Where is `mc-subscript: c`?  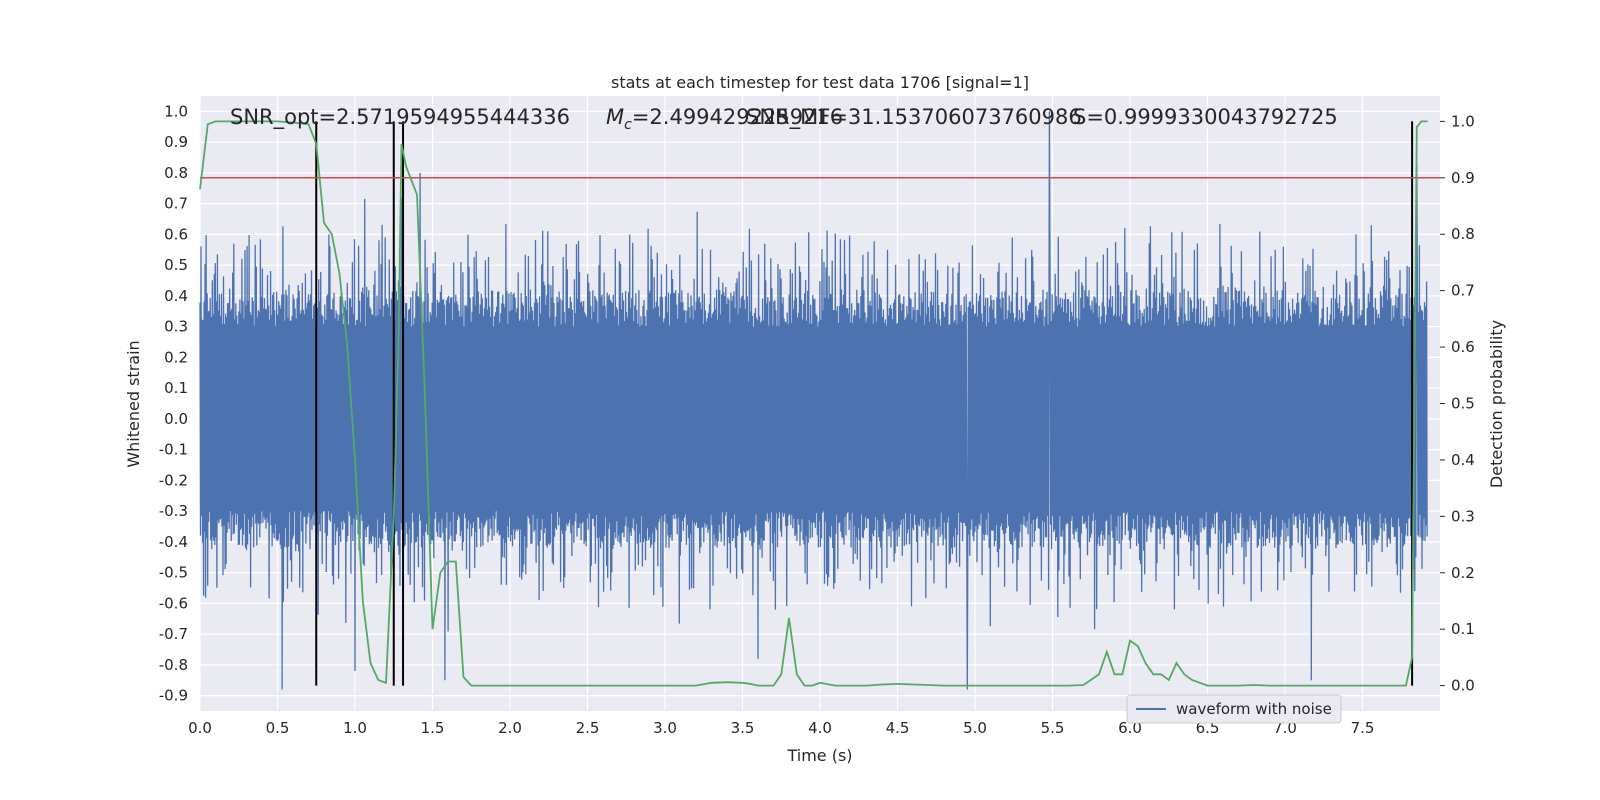
mc-subscript: c is located at coordinates (628, 125).